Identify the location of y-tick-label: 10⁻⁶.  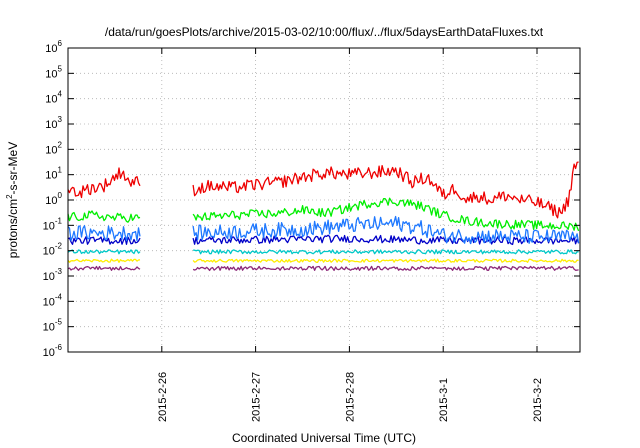
(53, 351).